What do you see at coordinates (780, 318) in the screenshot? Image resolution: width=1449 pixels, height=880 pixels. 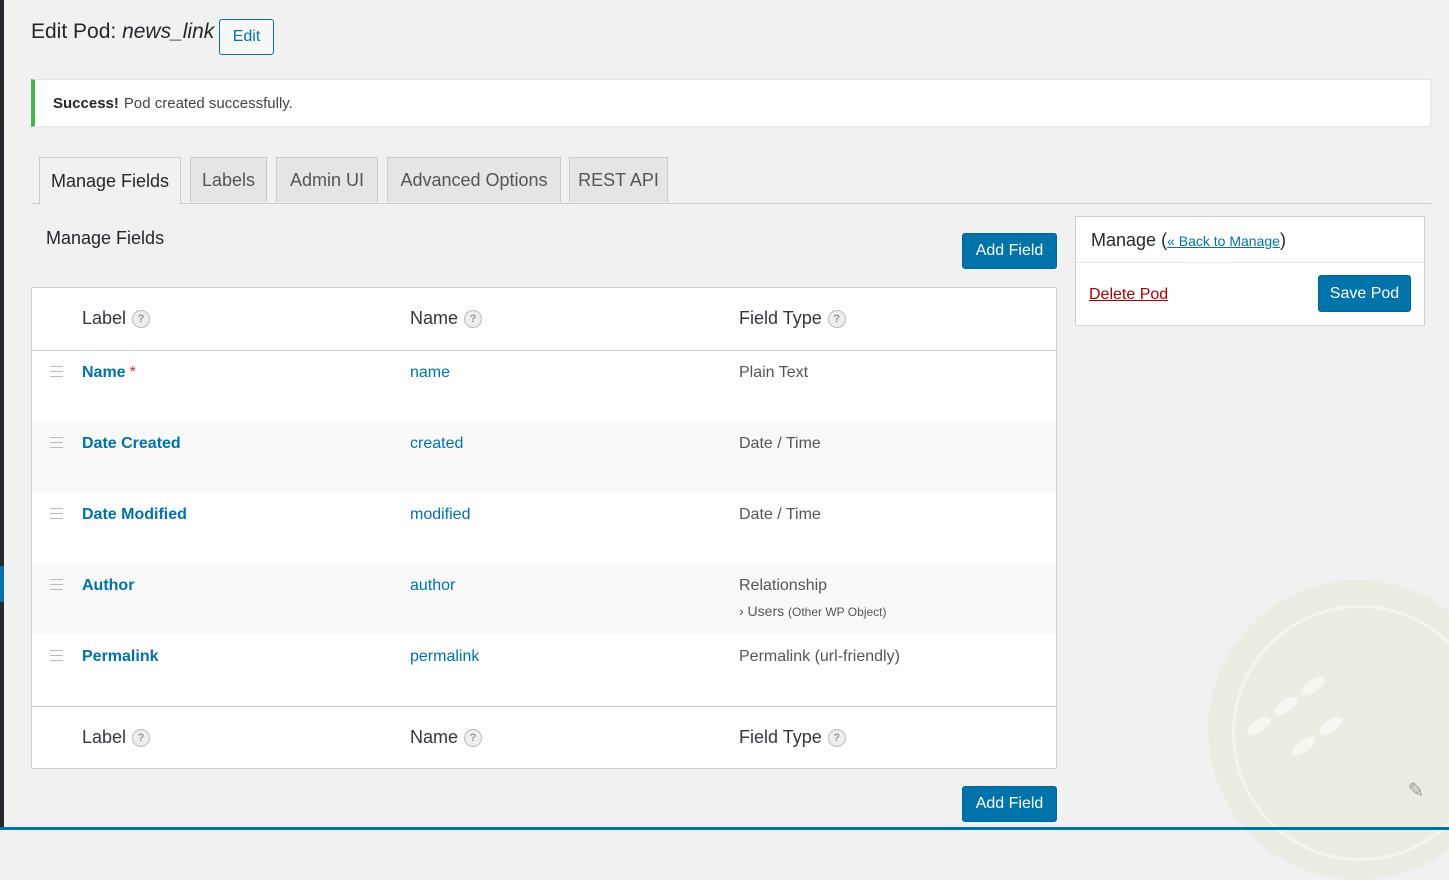 I see `column-header-type-text: Field Type` at bounding box center [780, 318].